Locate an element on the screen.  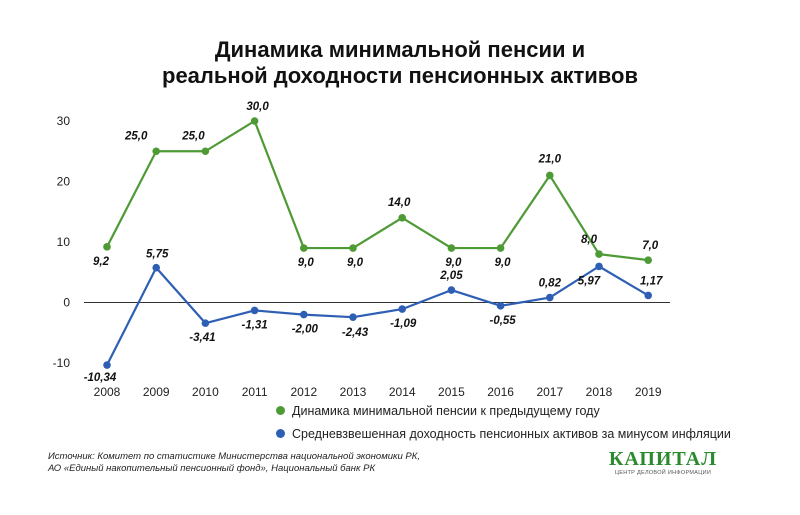
chart-title-line2: реальной доходности пенсионных активов is located at coordinates (400, 75).